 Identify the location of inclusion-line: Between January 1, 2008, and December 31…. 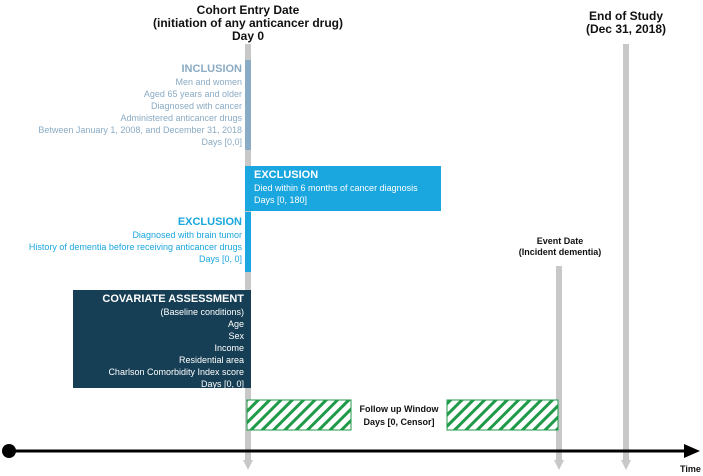
(140, 130).